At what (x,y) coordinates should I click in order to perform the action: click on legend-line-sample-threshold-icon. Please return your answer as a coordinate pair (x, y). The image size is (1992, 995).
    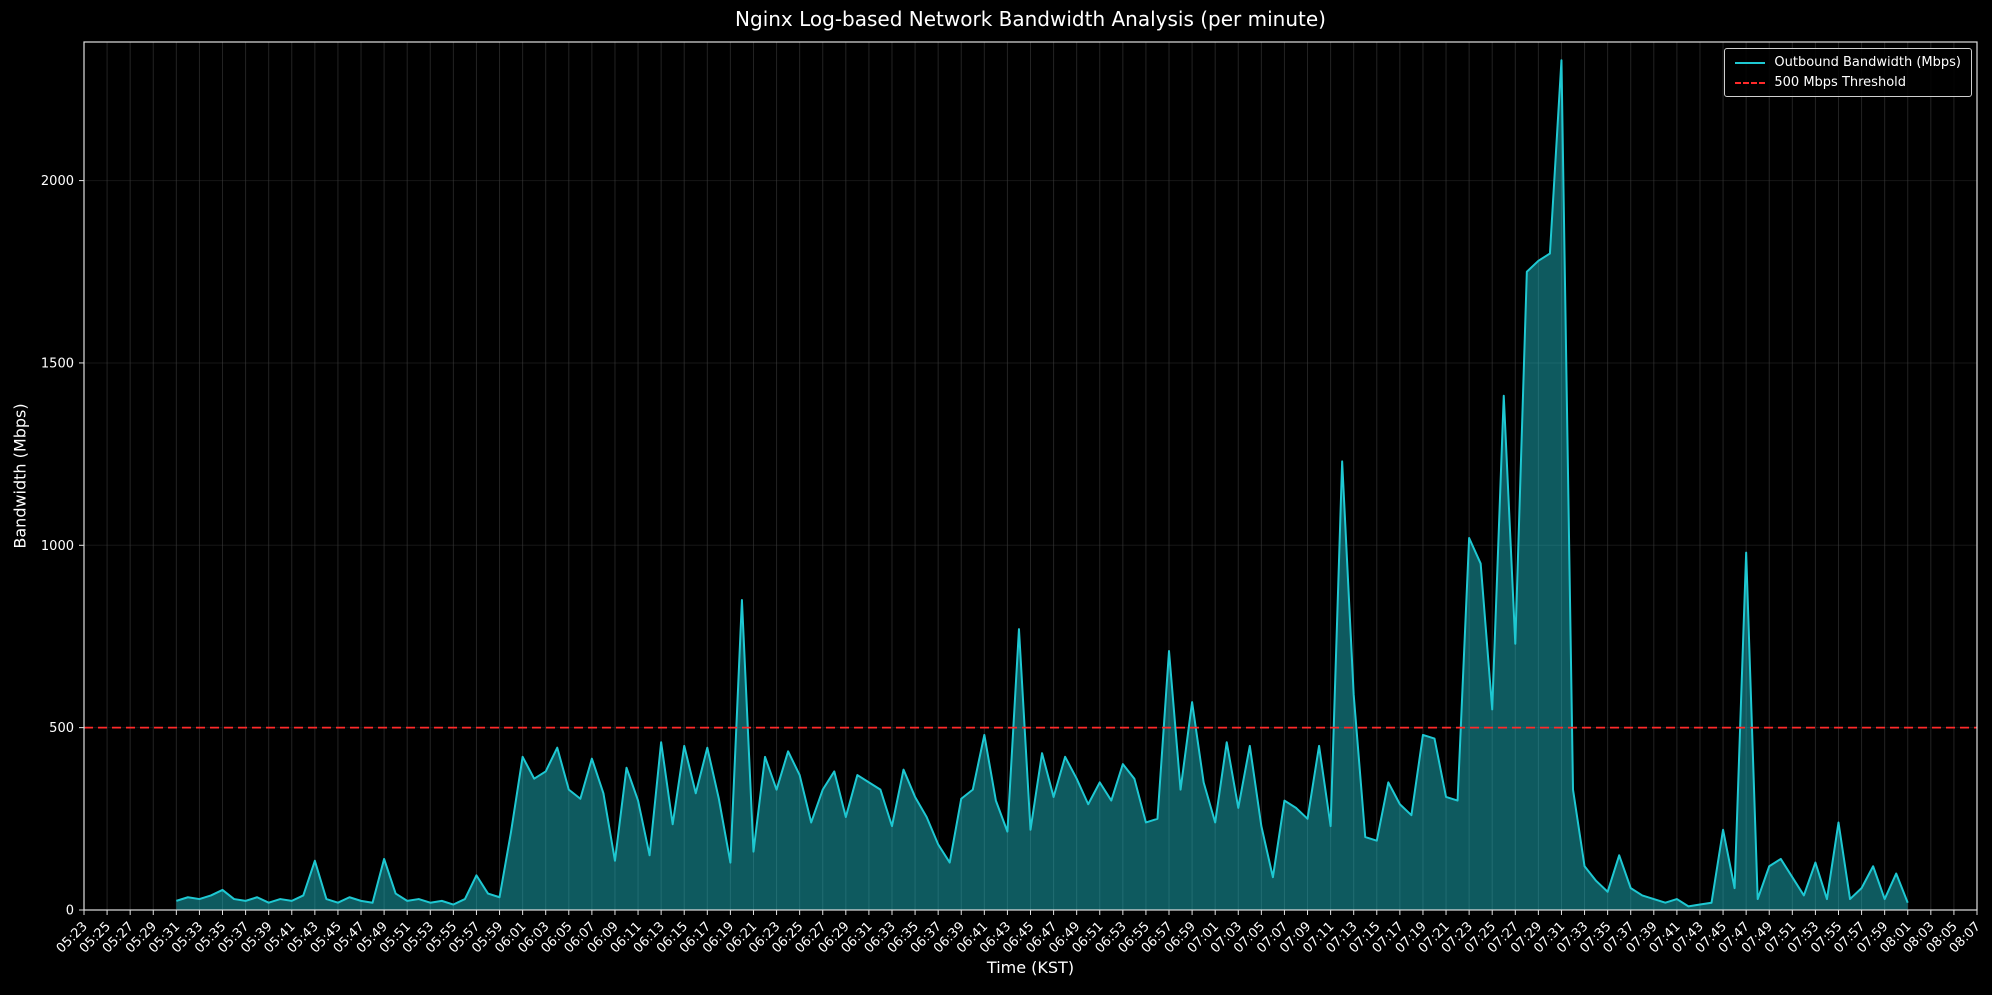
    Looking at the image, I should click on (1750, 82).